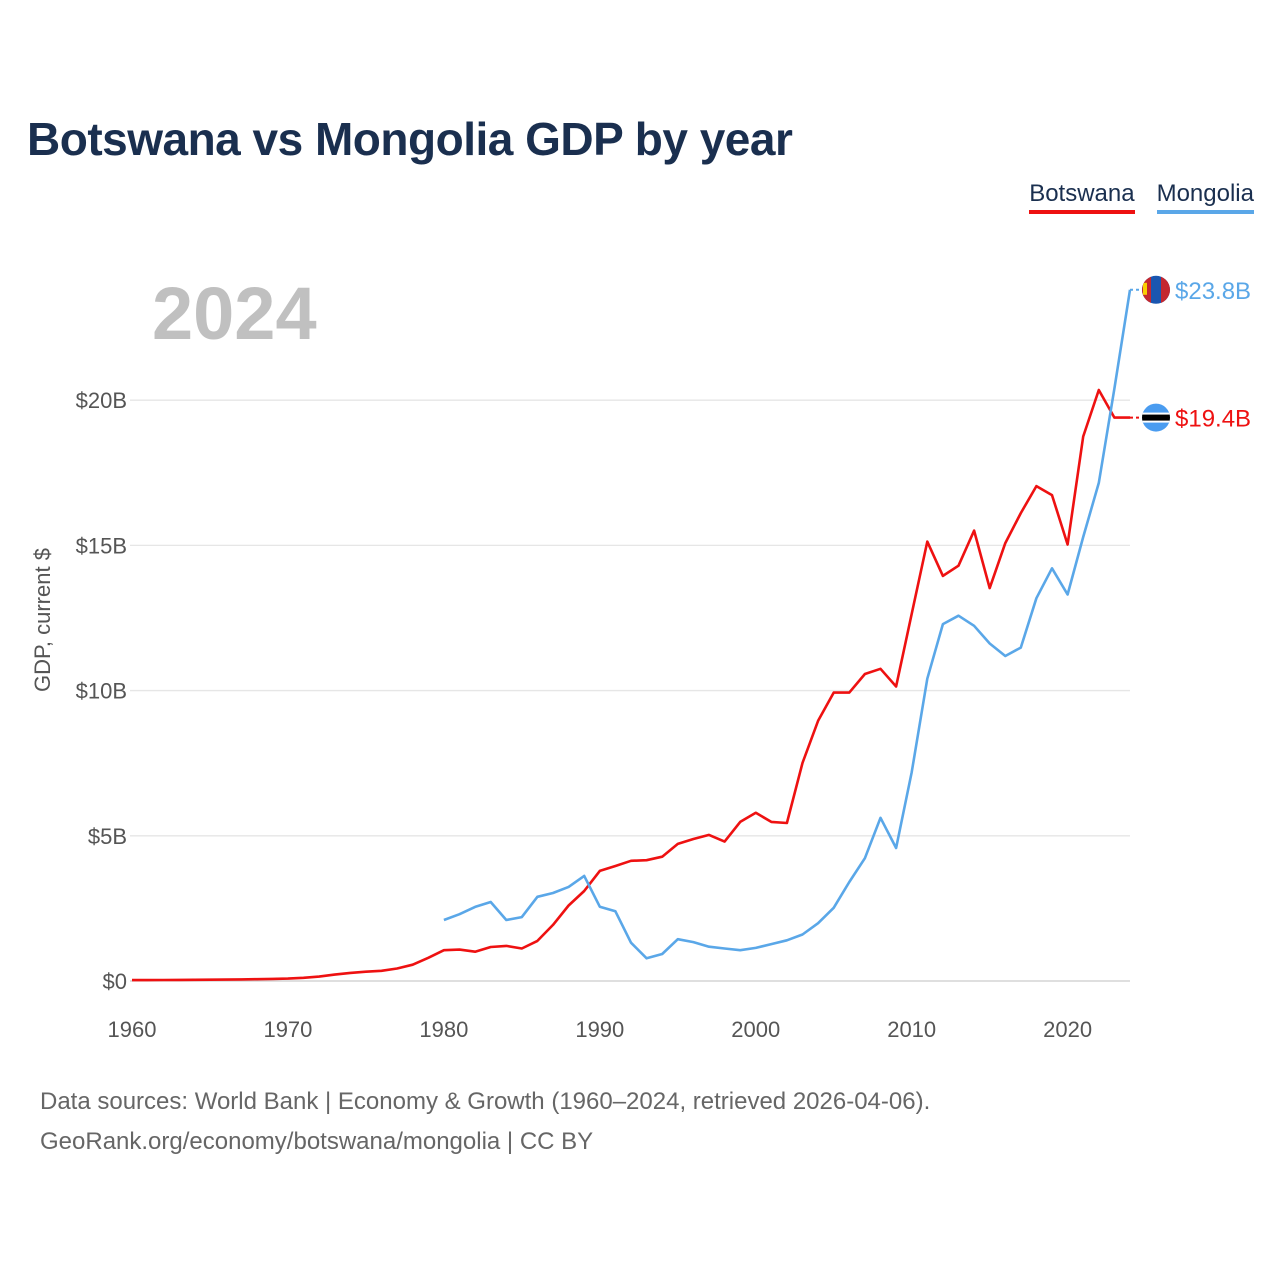 The height and width of the screenshot is (1280, 1280). What do you see at coordinates (1190, 354) in the screenshot?
I see `end-markers: $19.4B $23.8B` at bounding box center [1190, 354].